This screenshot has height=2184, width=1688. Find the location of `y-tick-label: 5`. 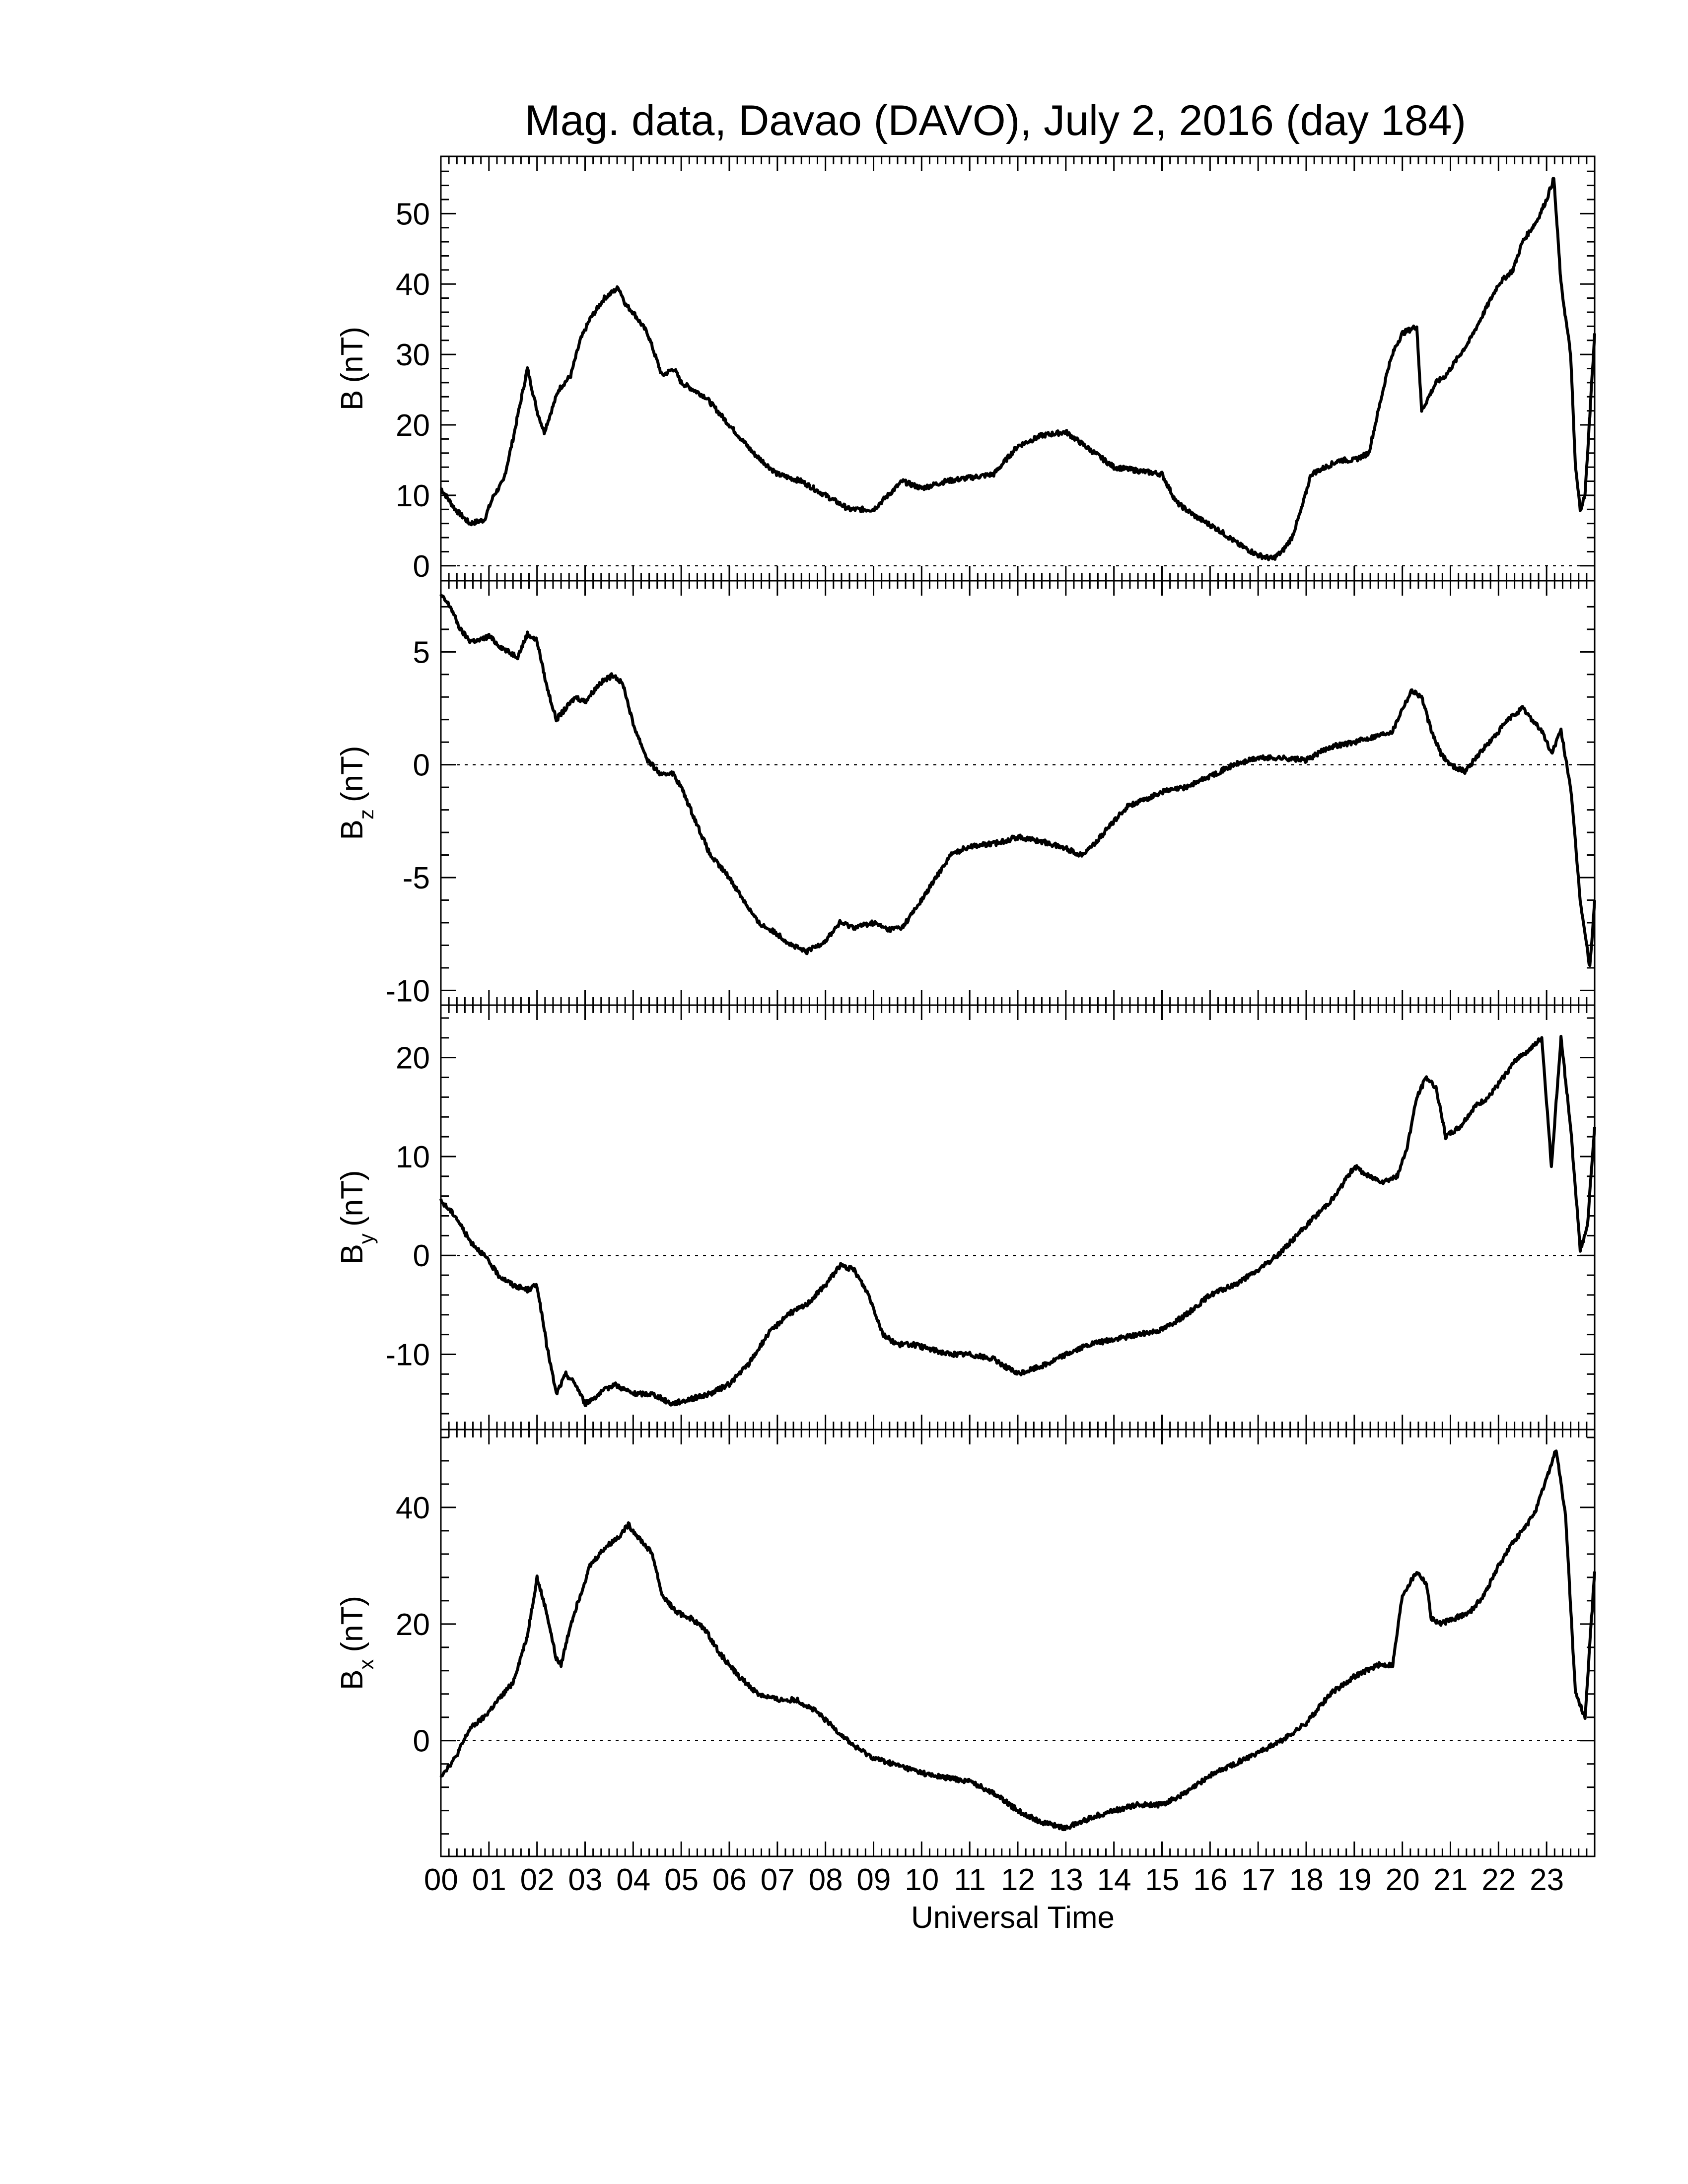

y-tick-label: 5 is located at coordinates (421, 652).